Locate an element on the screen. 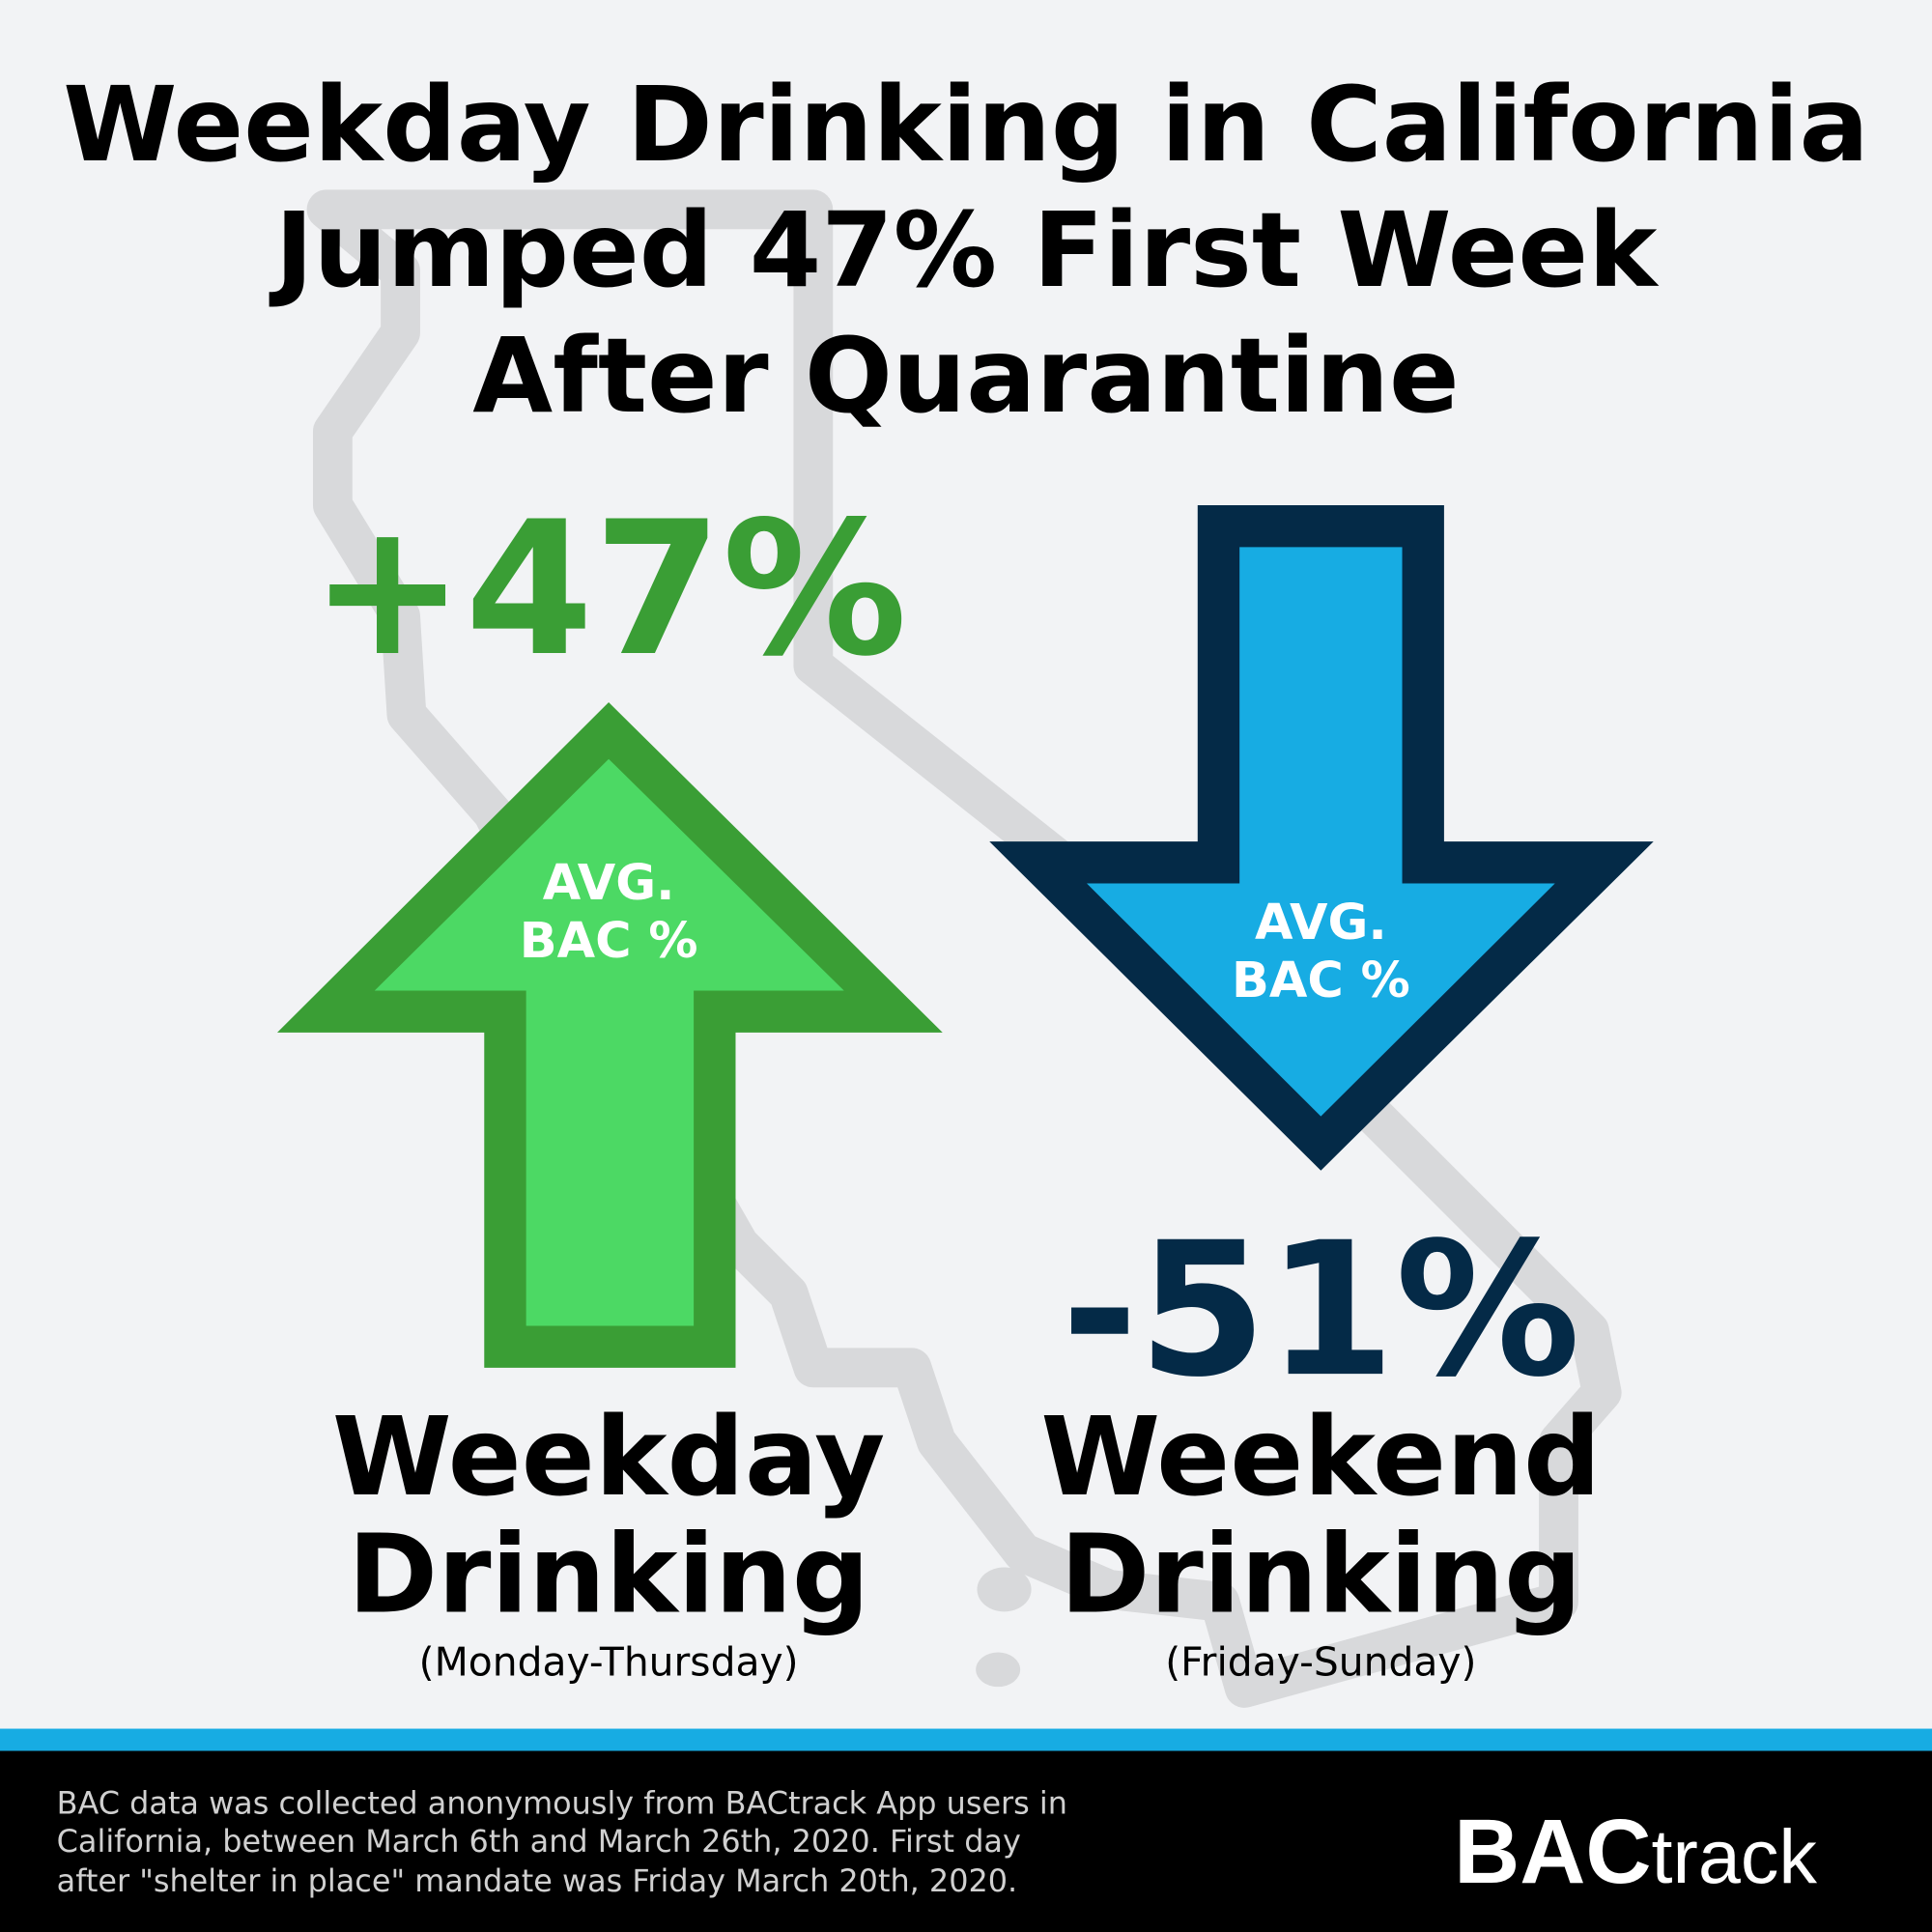  panel-days: (Friday-Sunday) is located at coordinates (1320, 1662).